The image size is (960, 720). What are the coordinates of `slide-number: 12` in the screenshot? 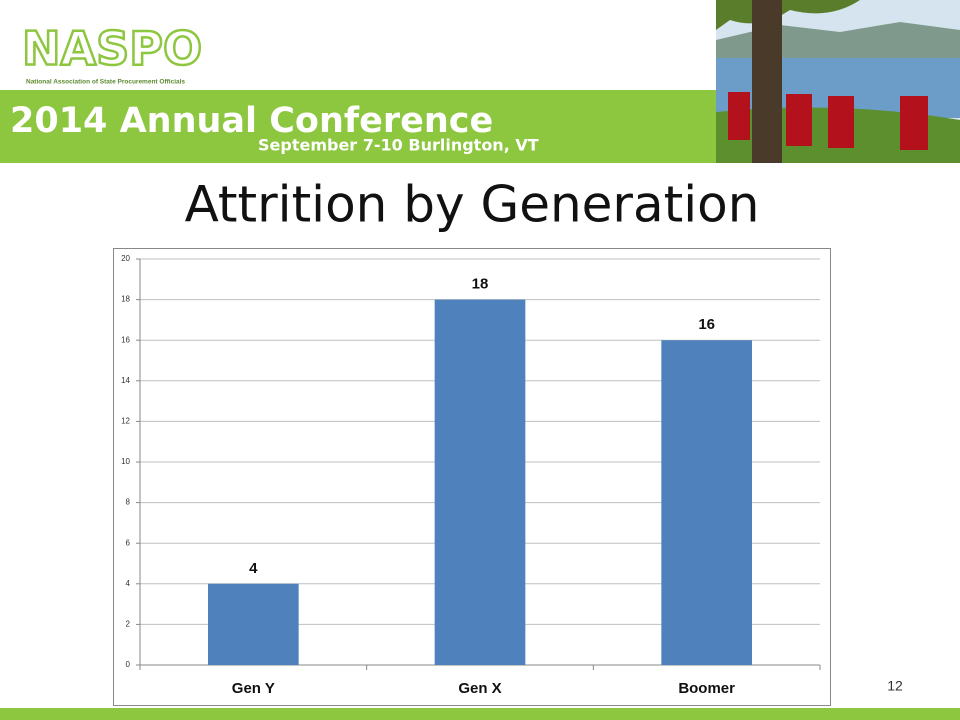 It's located at (895, 686).